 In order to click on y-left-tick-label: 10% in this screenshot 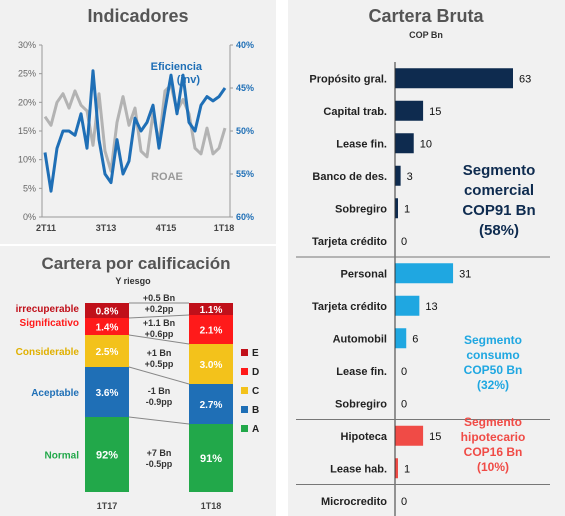, I will do `click(27, 160)`.